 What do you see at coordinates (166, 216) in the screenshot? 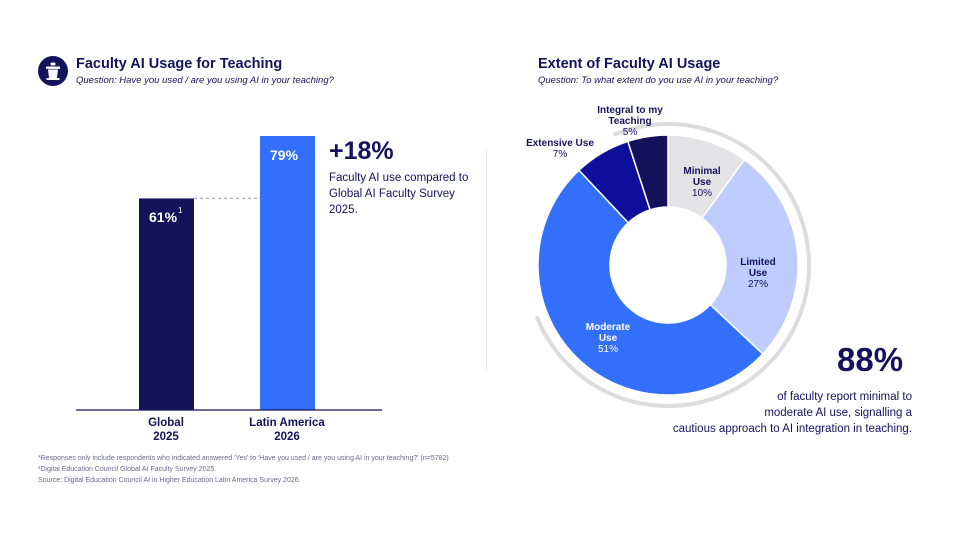
I see `bar-value-label-global: 61%1` at bounding box center [166, 216].